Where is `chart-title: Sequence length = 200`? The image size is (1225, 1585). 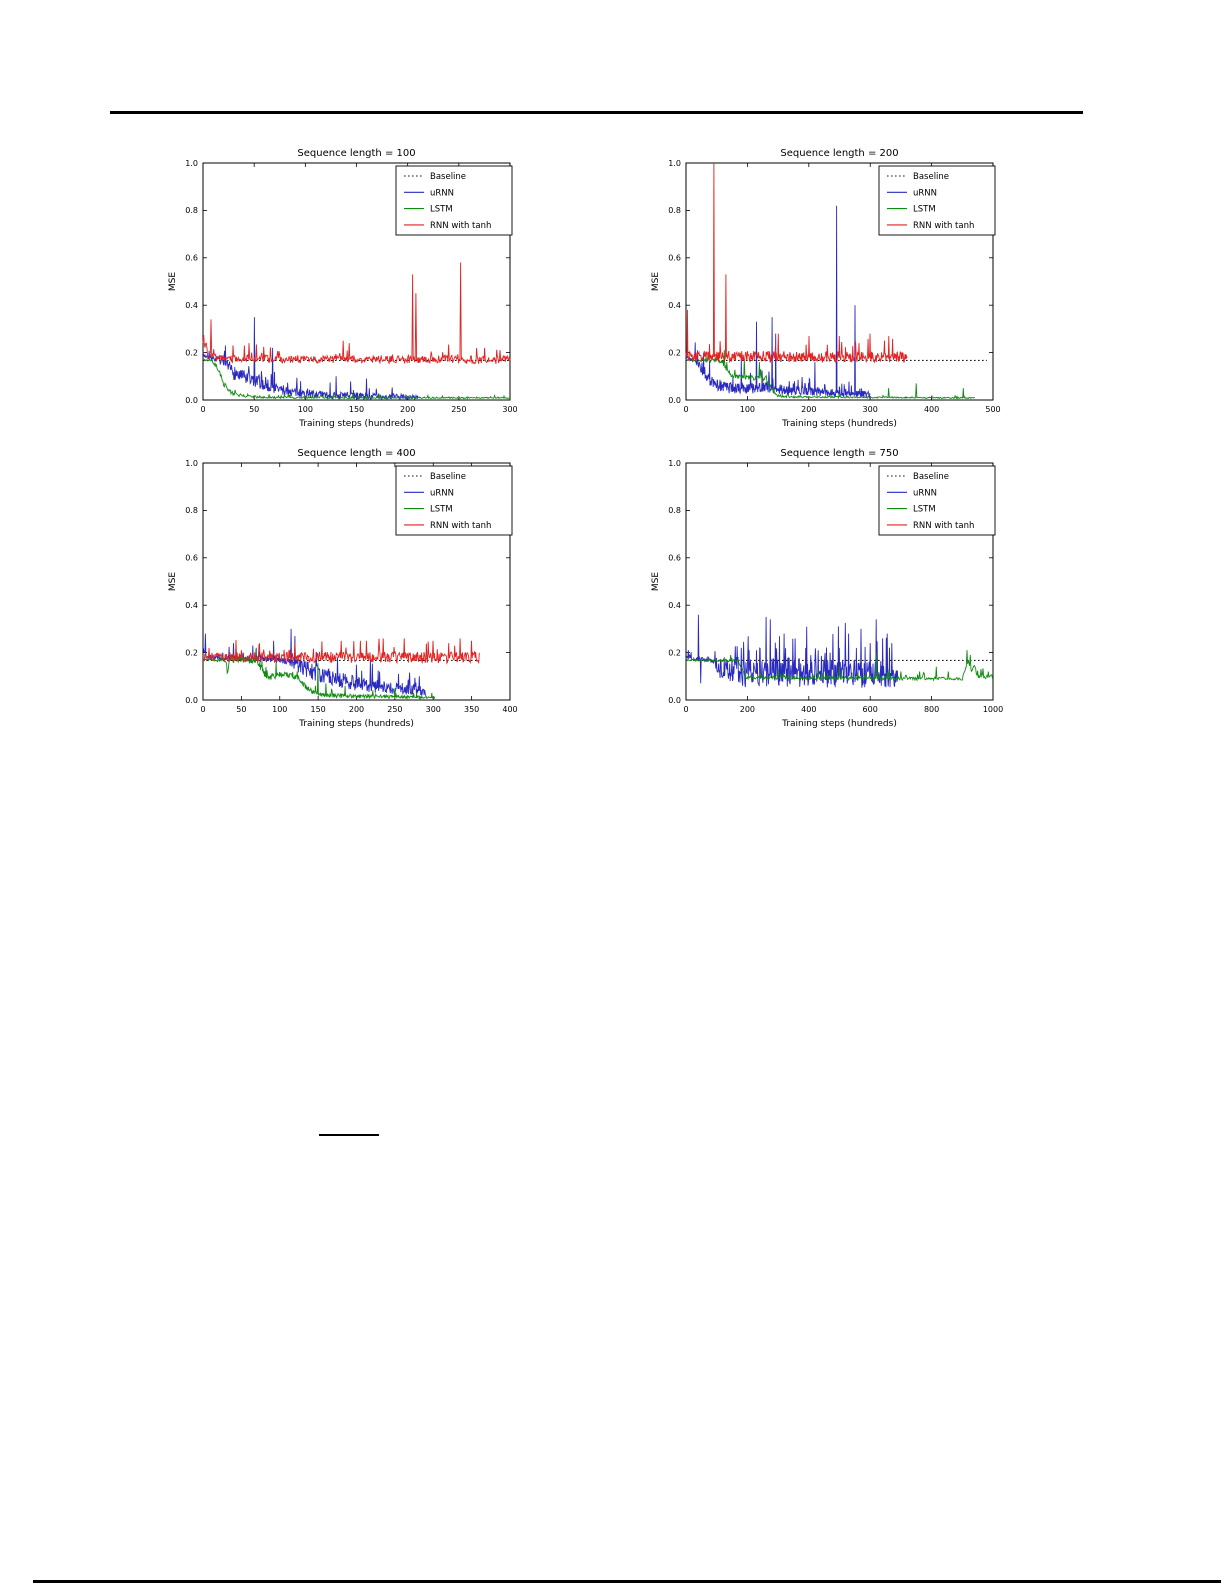
chart-title: Sequence length = 200 is located at coordinates (839, 153).